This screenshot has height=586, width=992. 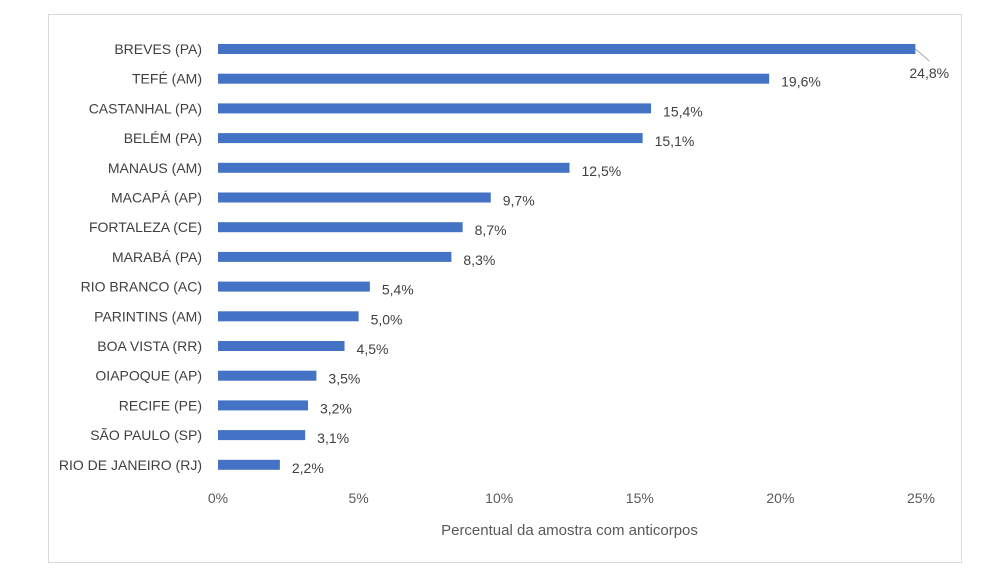 I want to click on data-label: 9,7%, so click(x=519, y=201).